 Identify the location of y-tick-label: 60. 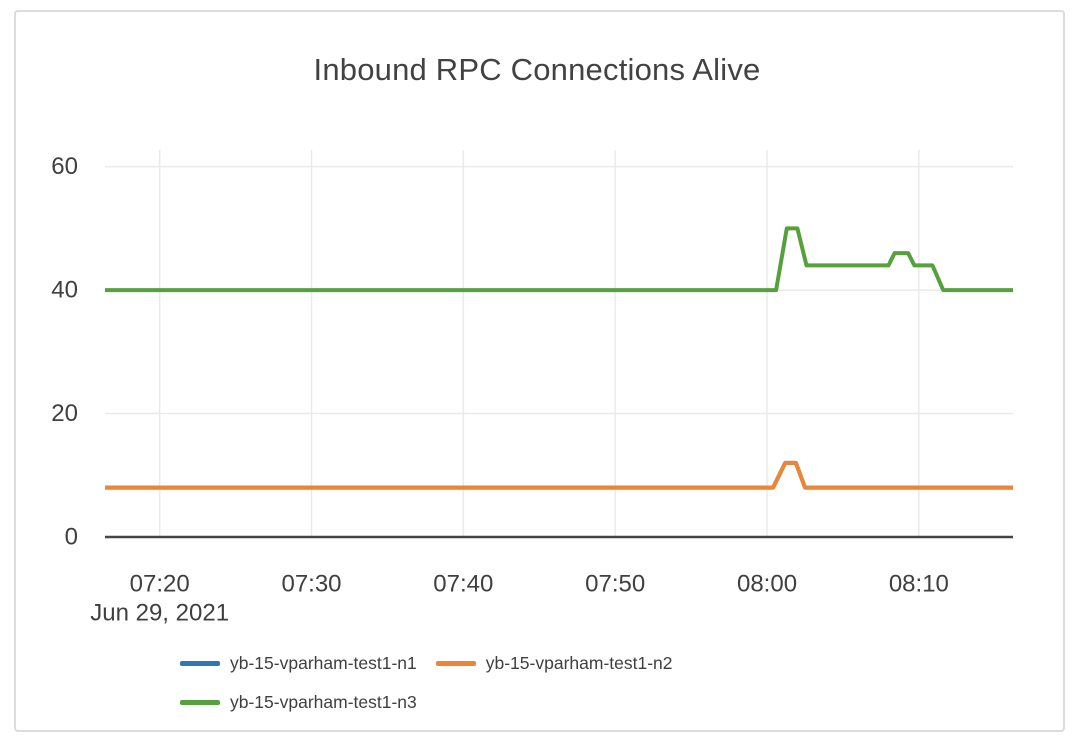
(64, 166).